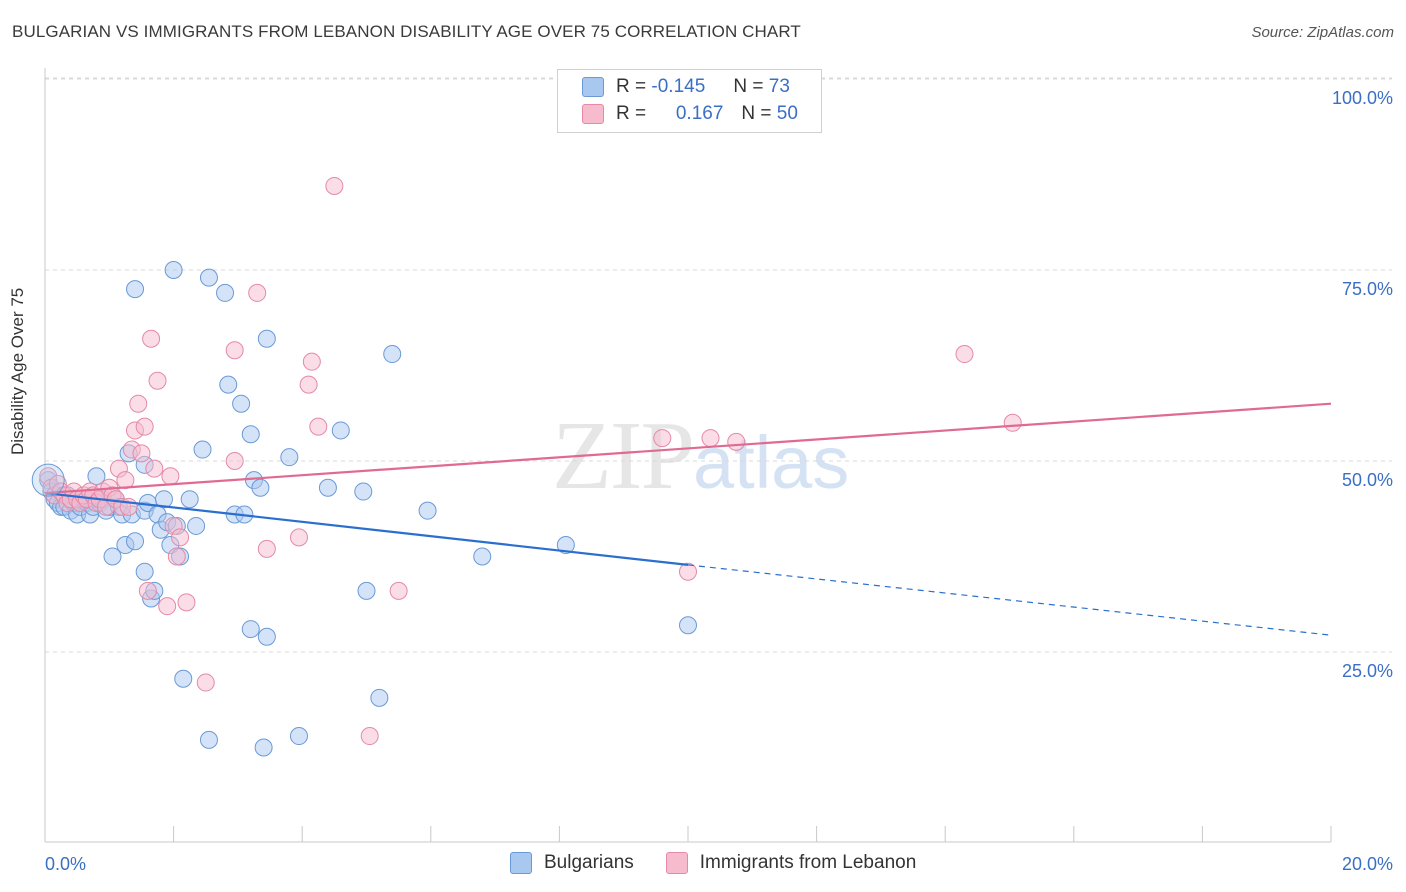 This screenshot has height=892, width=1406. What do you see at coordinates (1367, 864) in the screenshot?
I see `x-tick-label: 20.0%` at bounding box center [1367, 864].